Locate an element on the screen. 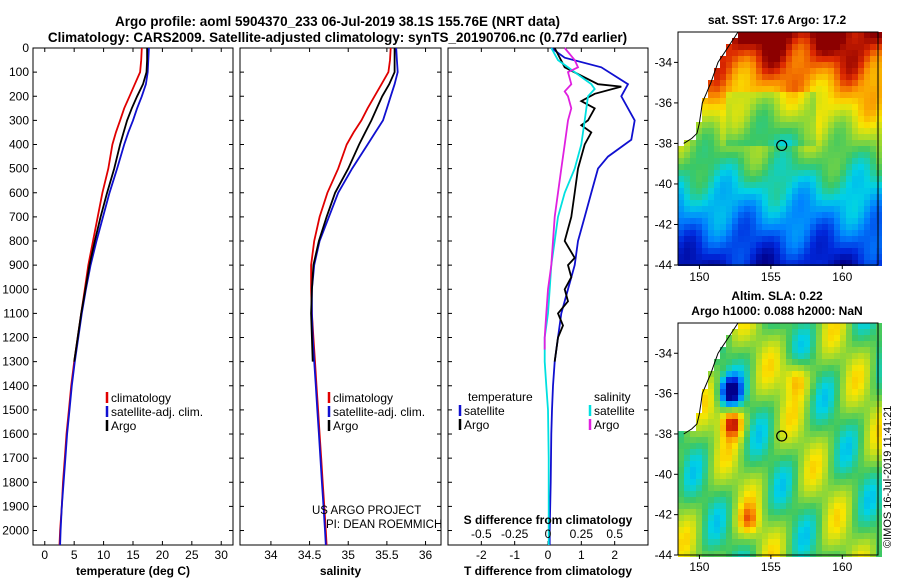  depth-tick-label: 2000 is located at coordinates (15, 531).